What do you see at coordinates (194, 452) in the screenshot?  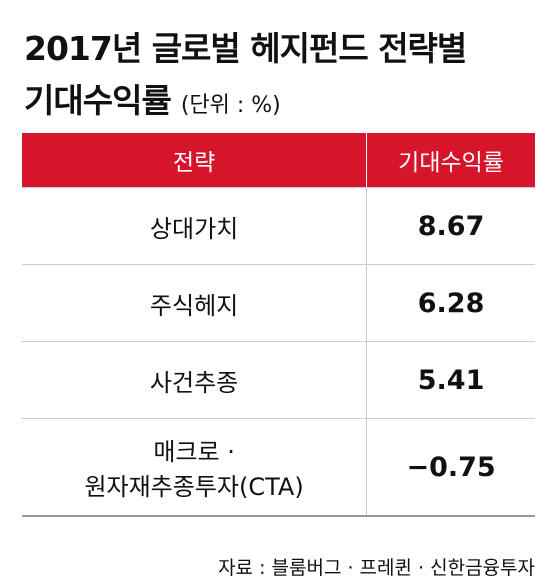 I see `strategy: 매크로 ·` at bounding box center [194, 452].